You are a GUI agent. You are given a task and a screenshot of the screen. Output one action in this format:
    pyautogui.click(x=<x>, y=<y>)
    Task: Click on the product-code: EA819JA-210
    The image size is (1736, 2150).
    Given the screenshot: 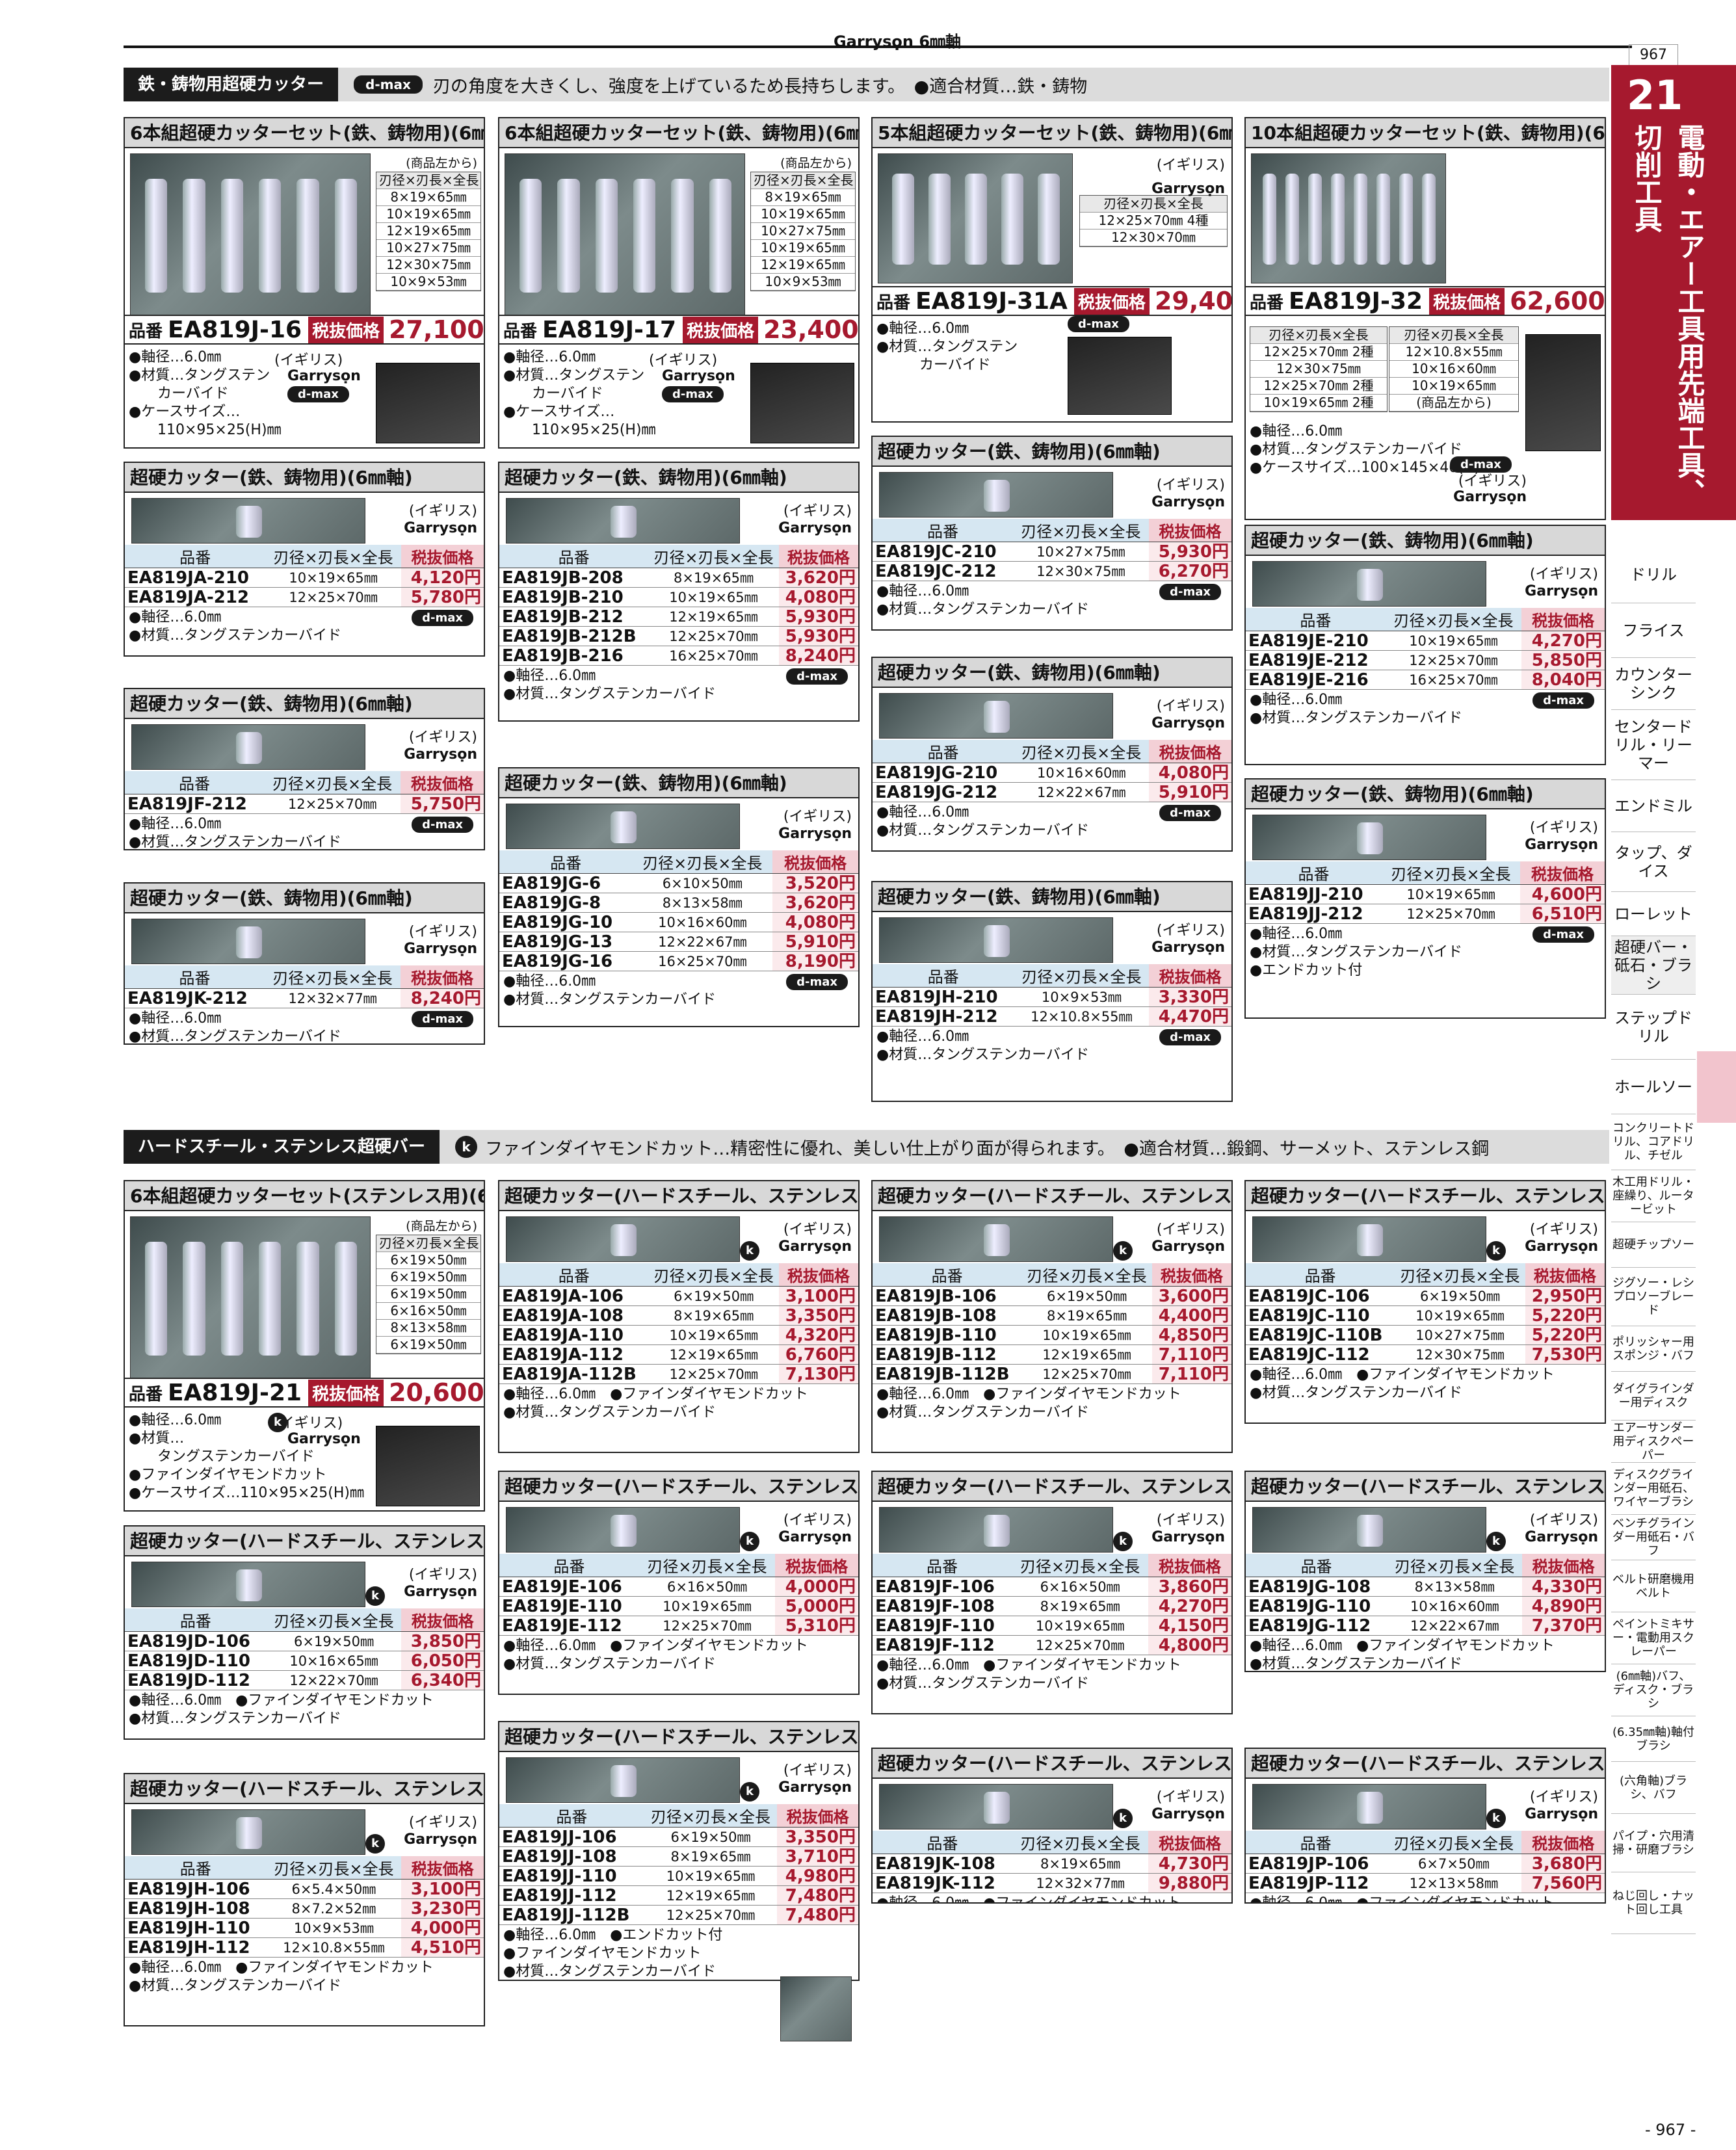 What is the action you would take?
    pyautogui.click(x=195, y=578)
    